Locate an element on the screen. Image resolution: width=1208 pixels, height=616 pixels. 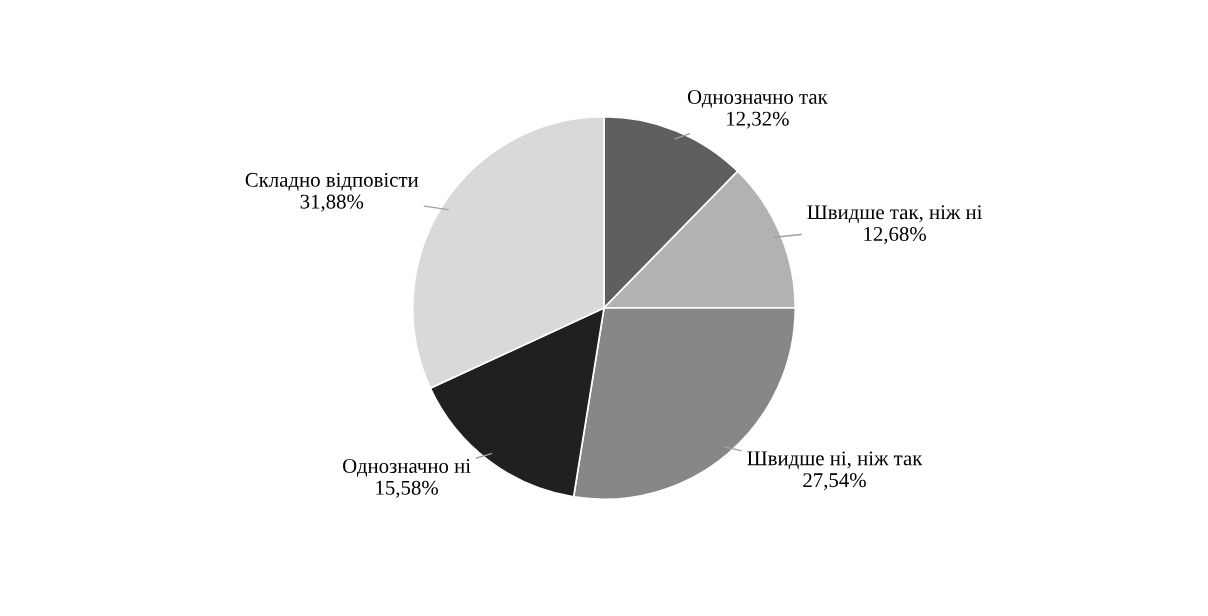
data-label: 27,54% is located at coordinates (834, 482).